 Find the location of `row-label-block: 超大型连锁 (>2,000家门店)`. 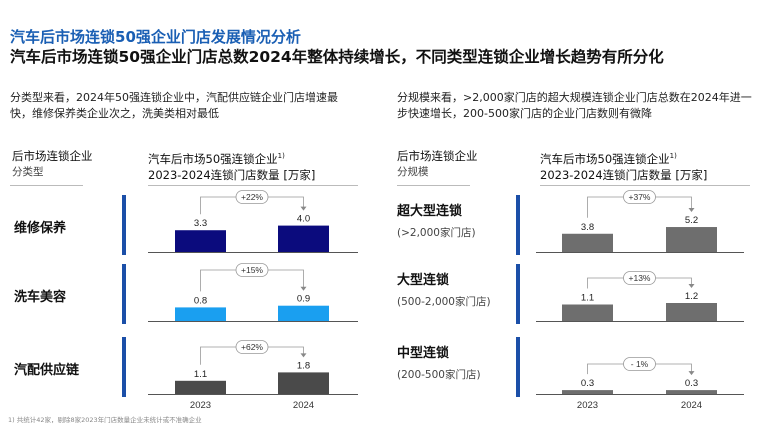

row-label-block: 超大型连锁 (>2,000家门店) is located at coordinates (436, 220).